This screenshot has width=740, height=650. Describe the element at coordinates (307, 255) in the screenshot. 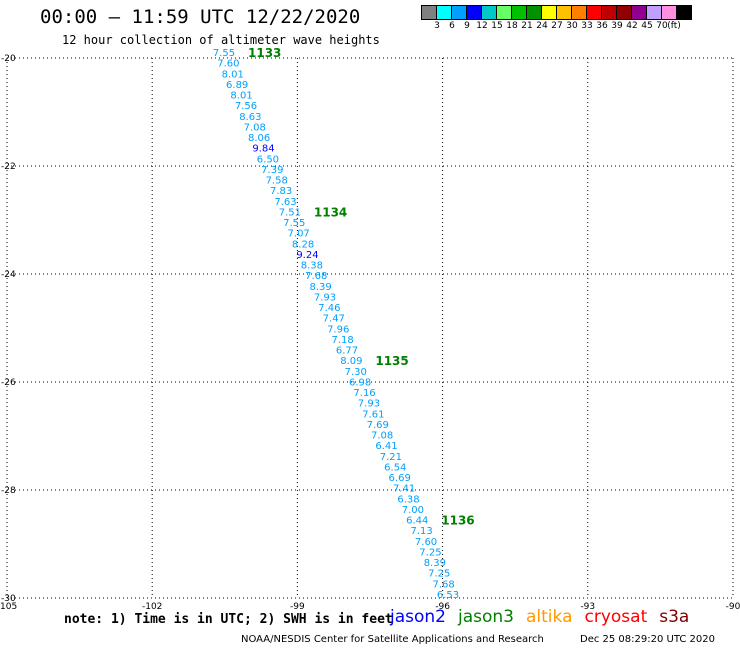

I see `wave-height-label: 9.24` at that location.